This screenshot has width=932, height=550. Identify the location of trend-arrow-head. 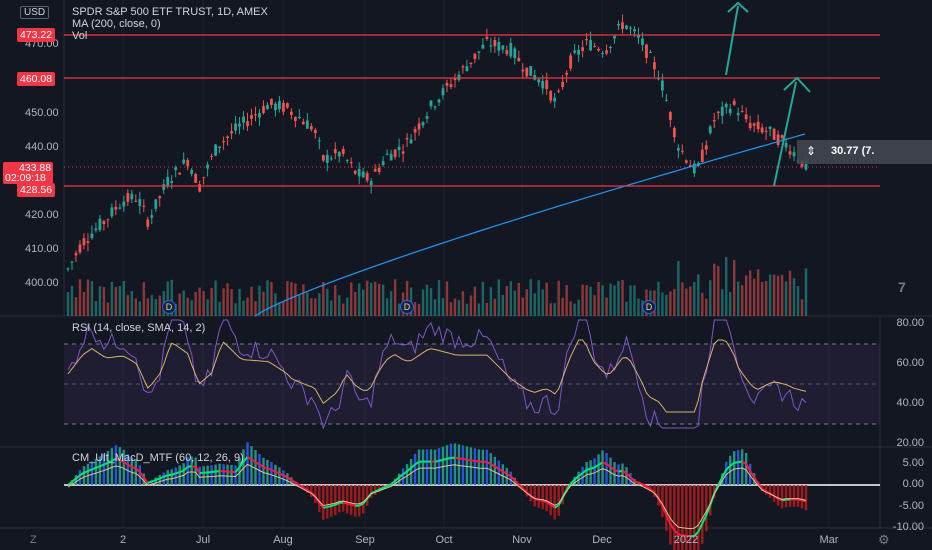
(738, 7).